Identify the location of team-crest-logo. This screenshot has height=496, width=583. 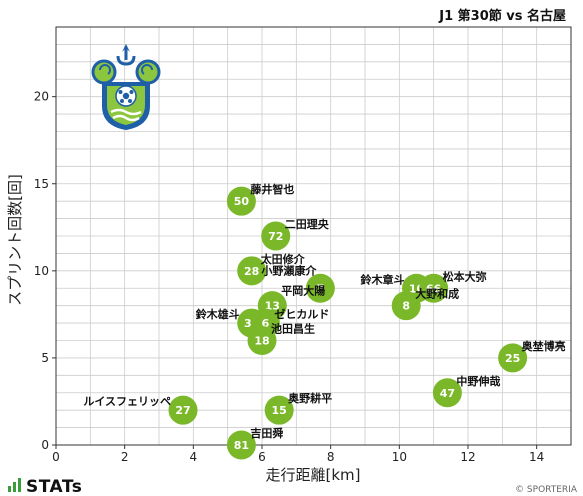
(126, 87).